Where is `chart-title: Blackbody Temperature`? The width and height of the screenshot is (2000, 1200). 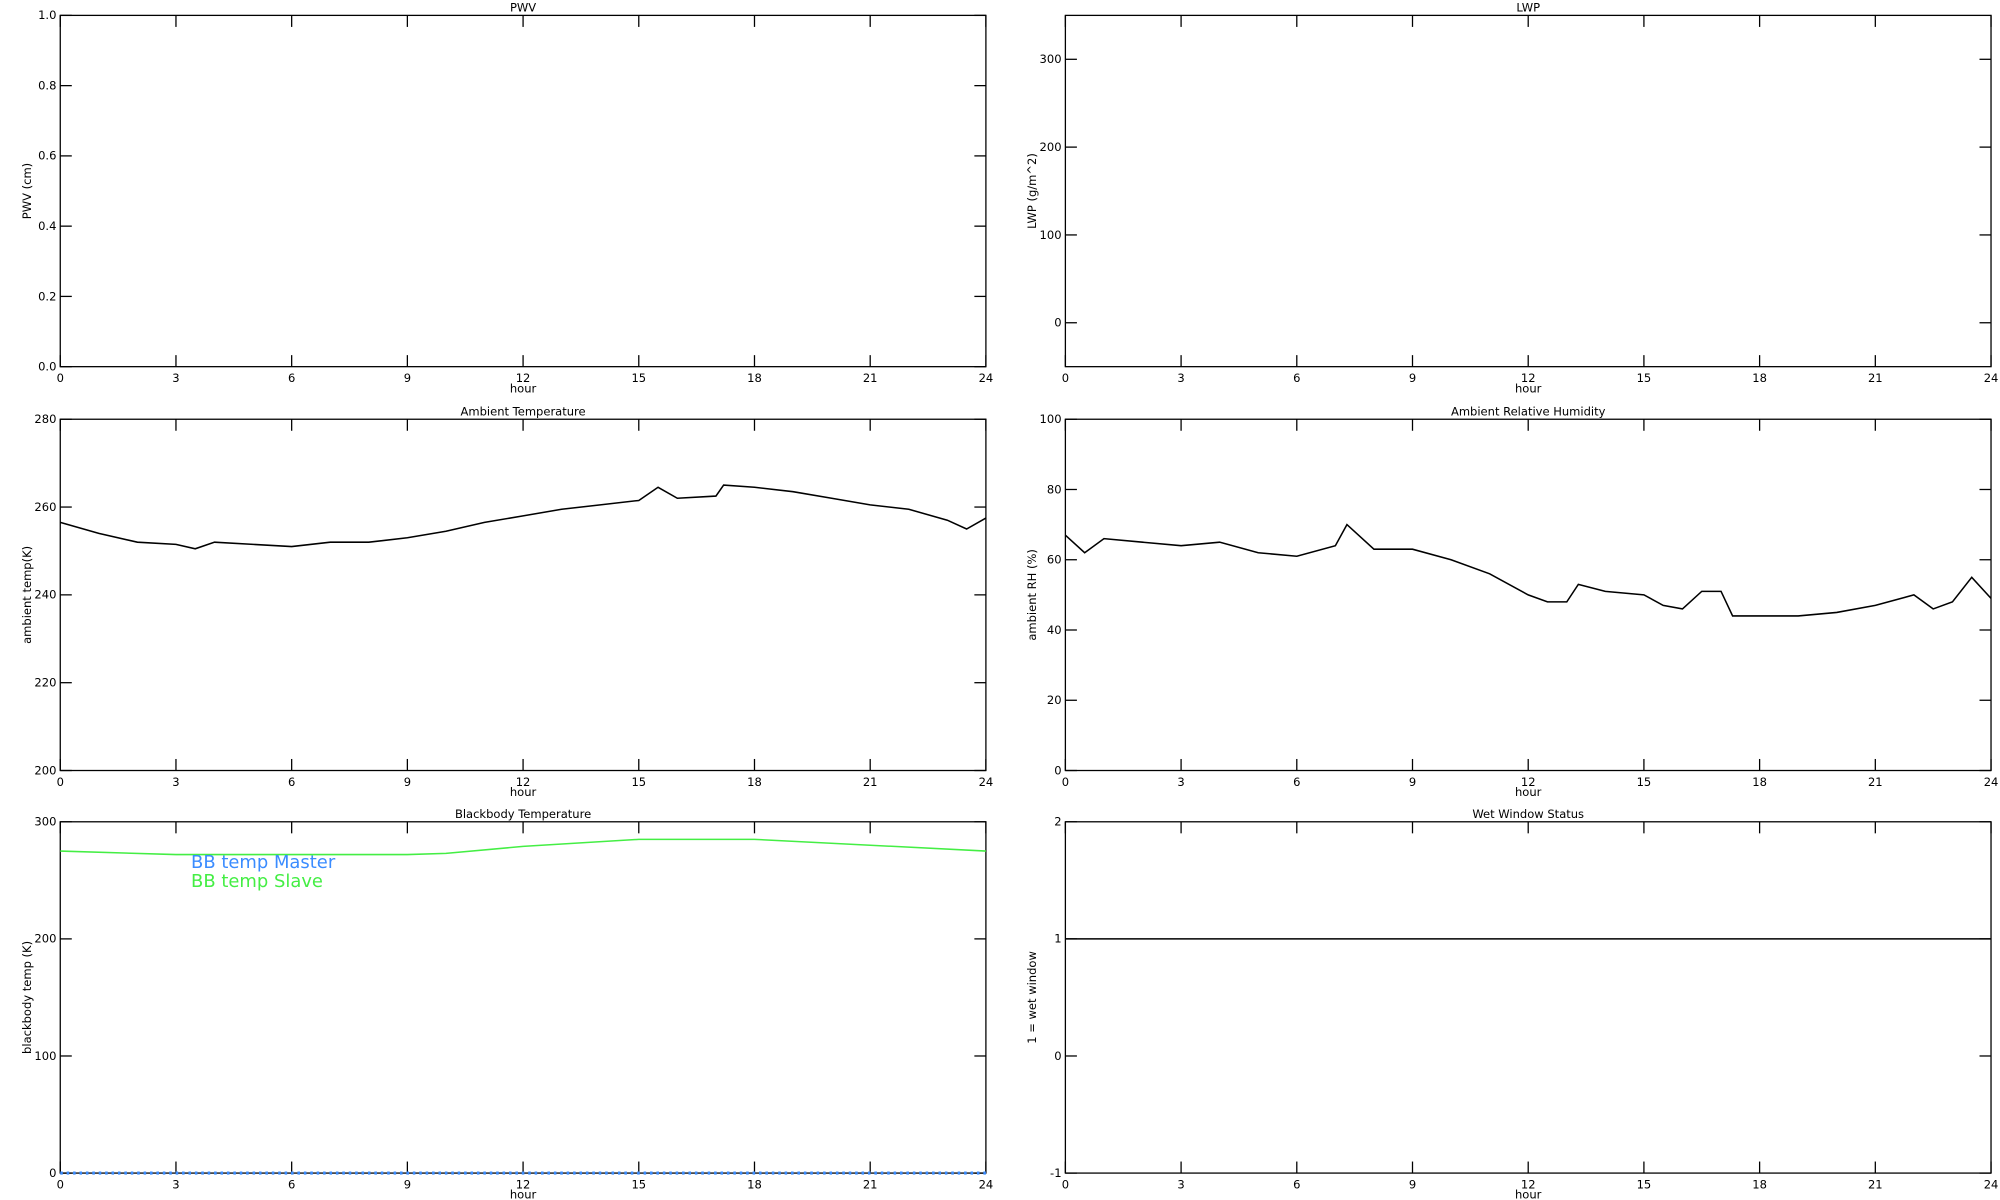
chart-title: Blackbody Temperature is located at coordinates (523, 814).